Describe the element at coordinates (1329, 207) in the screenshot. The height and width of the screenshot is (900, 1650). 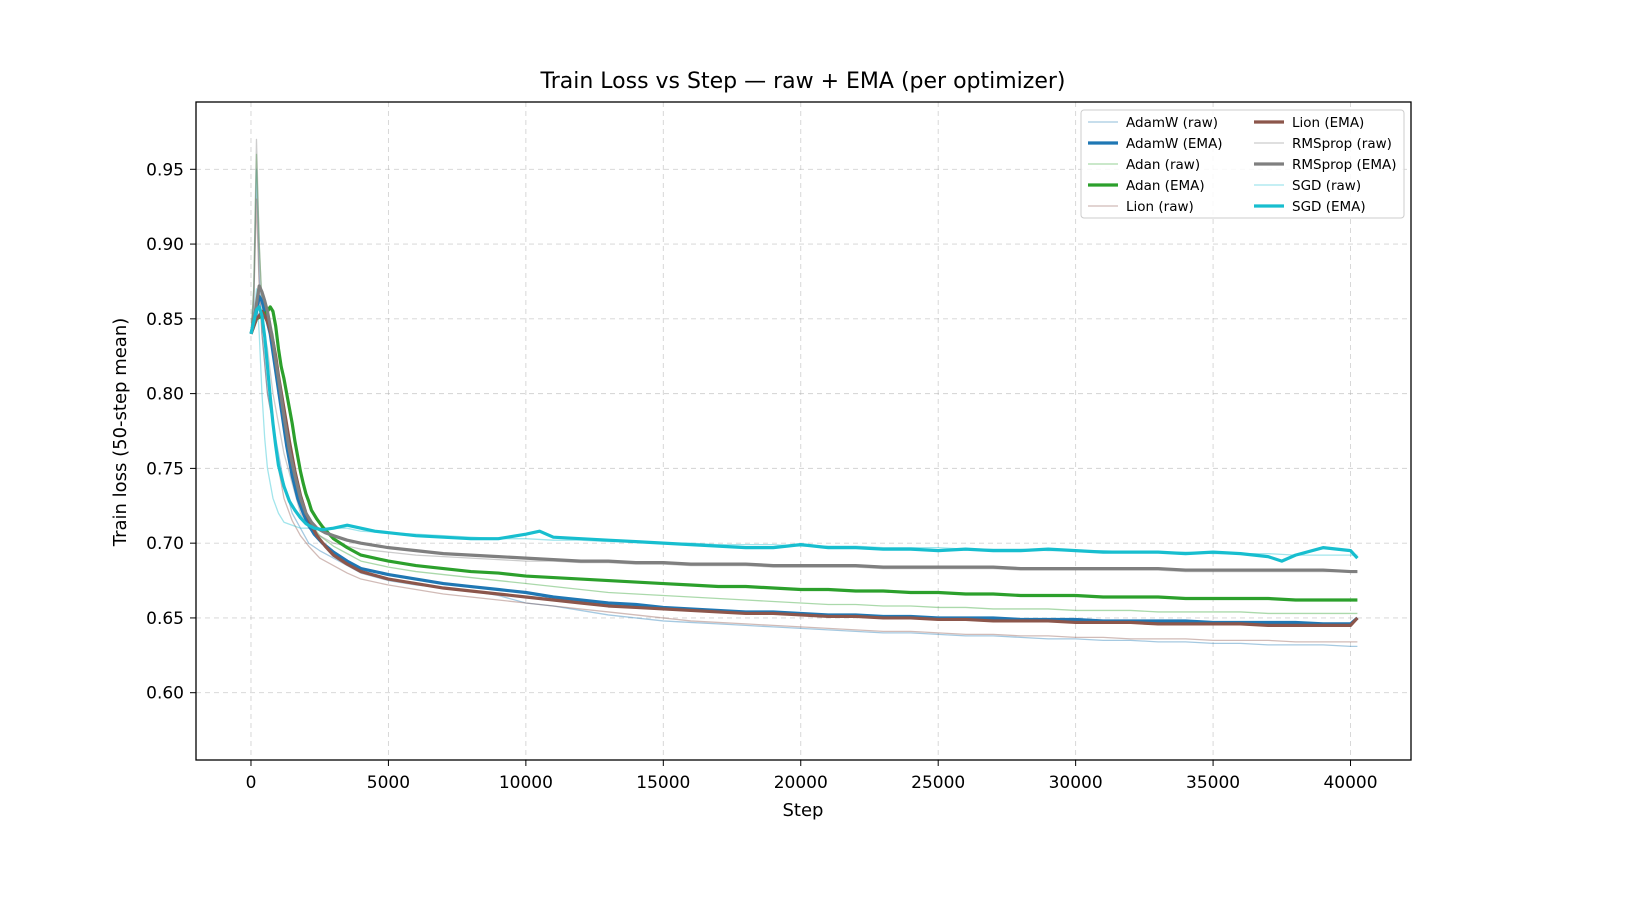
I see `legend-label-sgd-ema: SGD (EMA)` at that location.